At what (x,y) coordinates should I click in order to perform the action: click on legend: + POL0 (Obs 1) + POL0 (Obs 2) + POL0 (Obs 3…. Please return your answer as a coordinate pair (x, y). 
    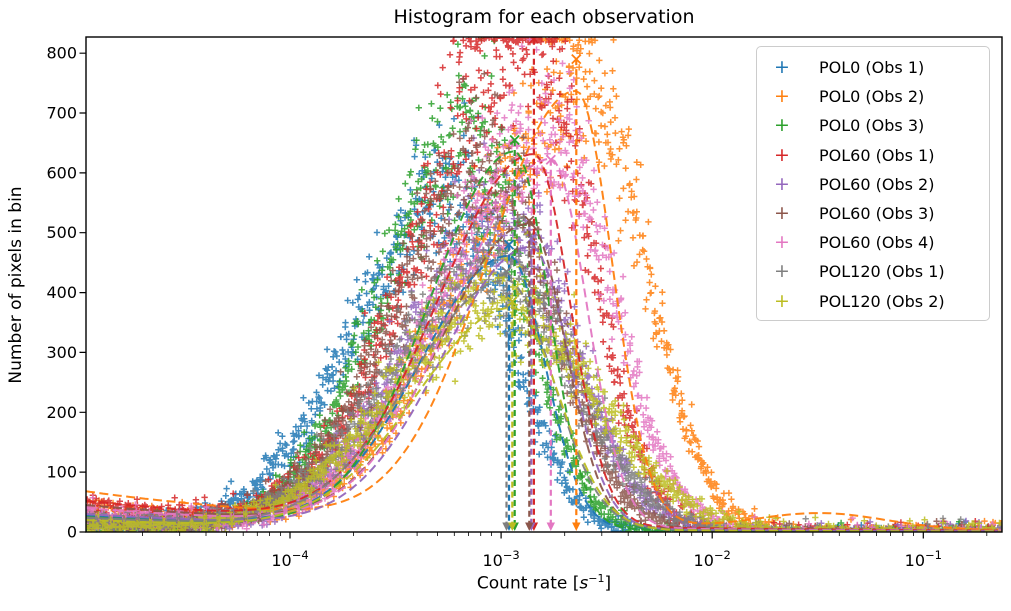
    Looking at the image, I should click on (873, 183).